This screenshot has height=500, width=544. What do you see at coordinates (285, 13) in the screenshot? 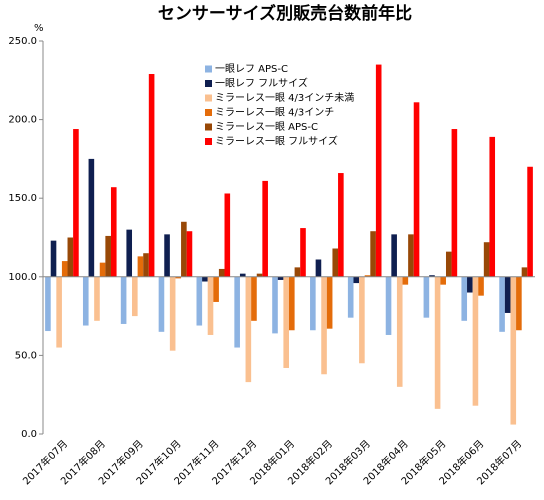
I see `chart-title: センサーサイズ別販売台数前年比` at bounding box center [285, 13].